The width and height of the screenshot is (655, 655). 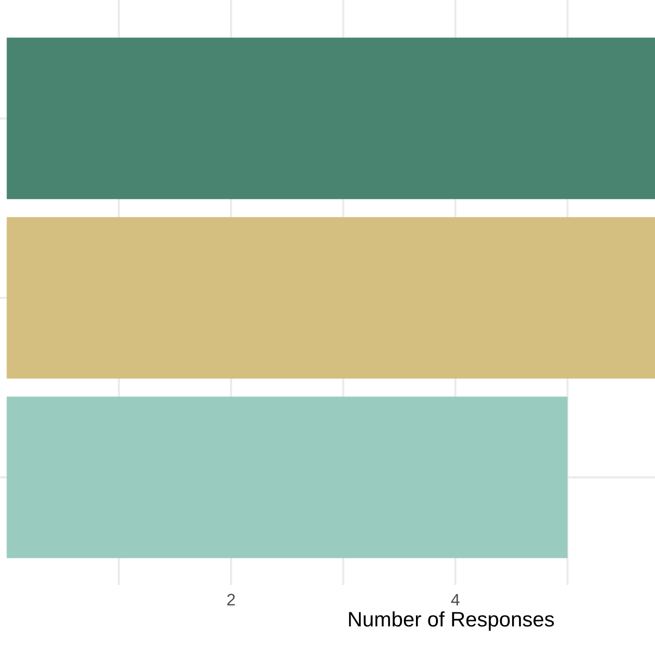 I want to click on x-tick-label: 4, so click(x=455, y=600).